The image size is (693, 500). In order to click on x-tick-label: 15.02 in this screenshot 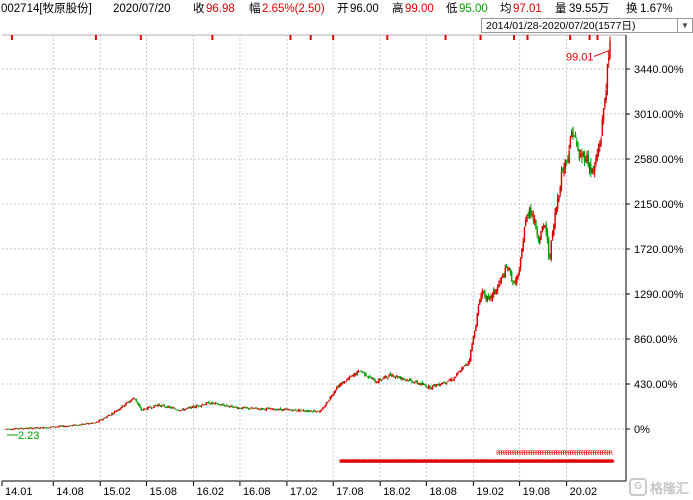, I will do `click(117, 492)`.